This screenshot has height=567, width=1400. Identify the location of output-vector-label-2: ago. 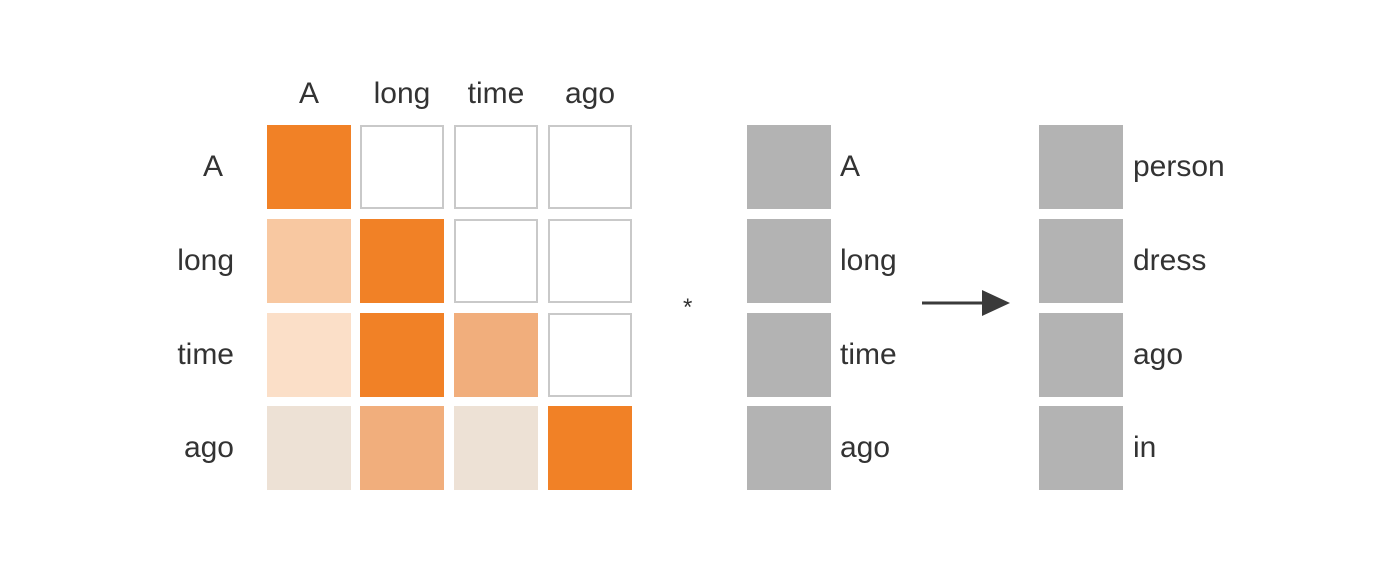
(1158, 354).